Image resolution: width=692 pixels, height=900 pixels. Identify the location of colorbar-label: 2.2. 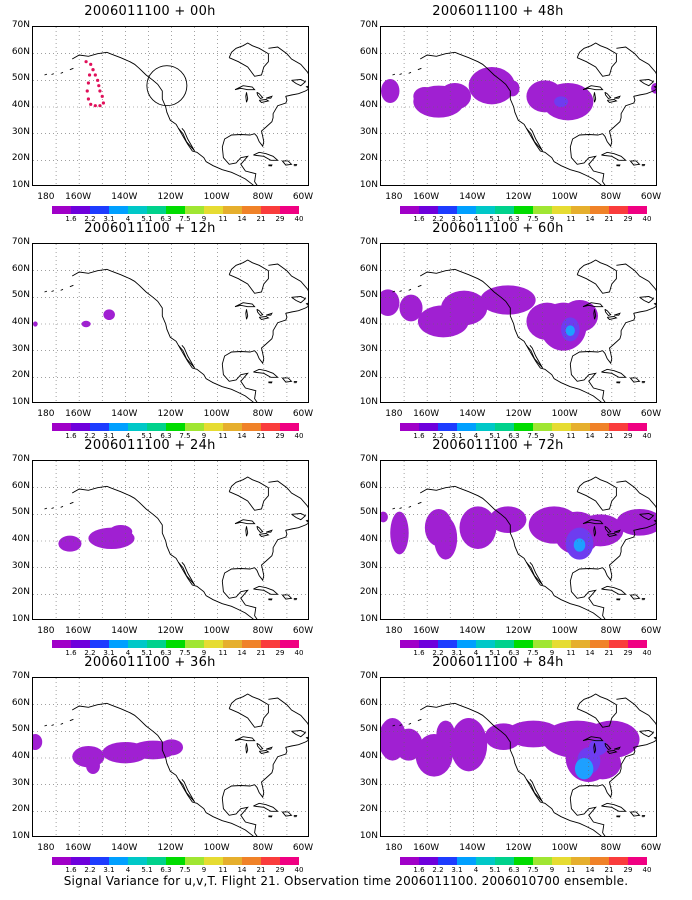
(438, 219).